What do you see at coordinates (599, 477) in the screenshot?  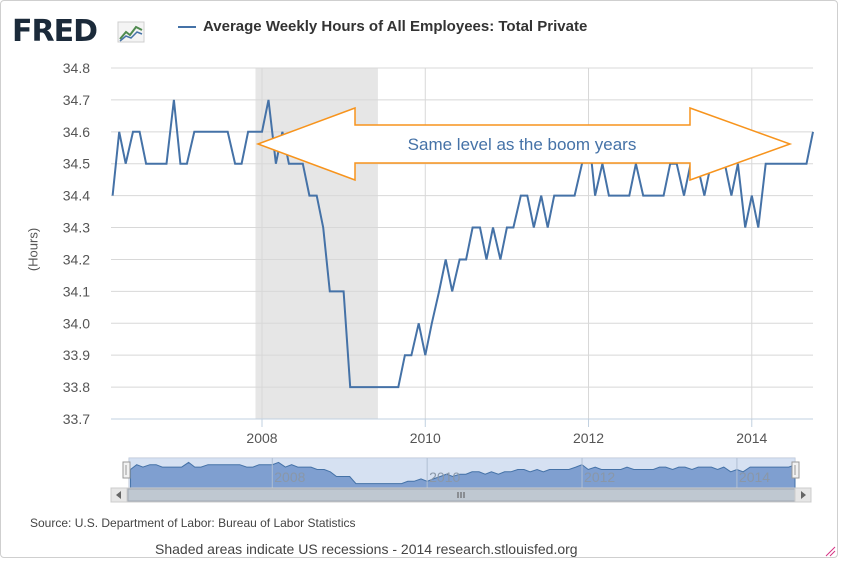 I see `navigator-tick-label: 2012` at bounding box center [599, 477].